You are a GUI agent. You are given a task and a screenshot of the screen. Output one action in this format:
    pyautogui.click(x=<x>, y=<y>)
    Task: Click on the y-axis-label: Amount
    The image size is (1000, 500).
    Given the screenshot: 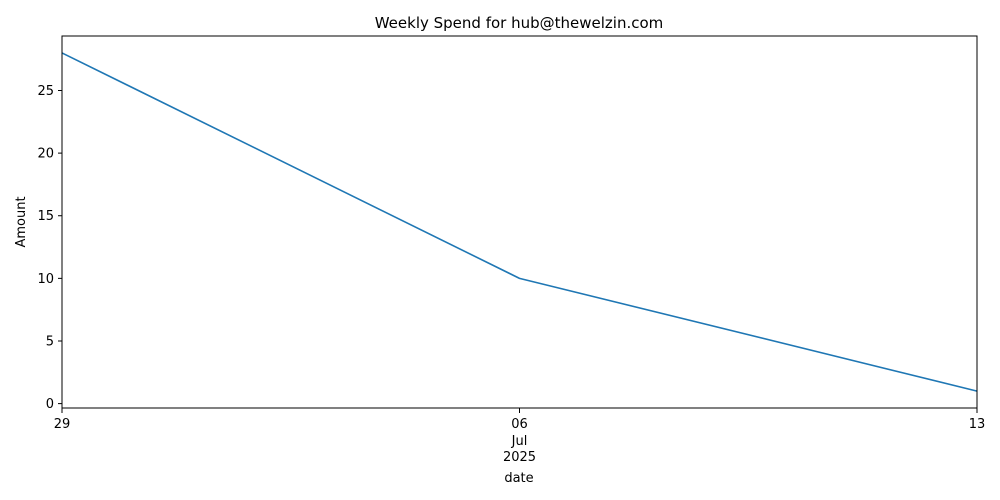 What is the action you would take?
    pyautogui.click(x=21, y=221)
    